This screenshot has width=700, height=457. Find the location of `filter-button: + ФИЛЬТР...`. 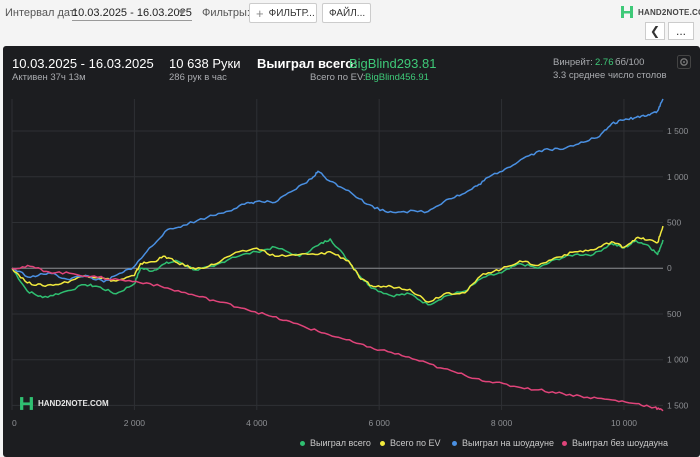

filter-button: + ФИЛЬТР... is located at coordinates (283, 13).